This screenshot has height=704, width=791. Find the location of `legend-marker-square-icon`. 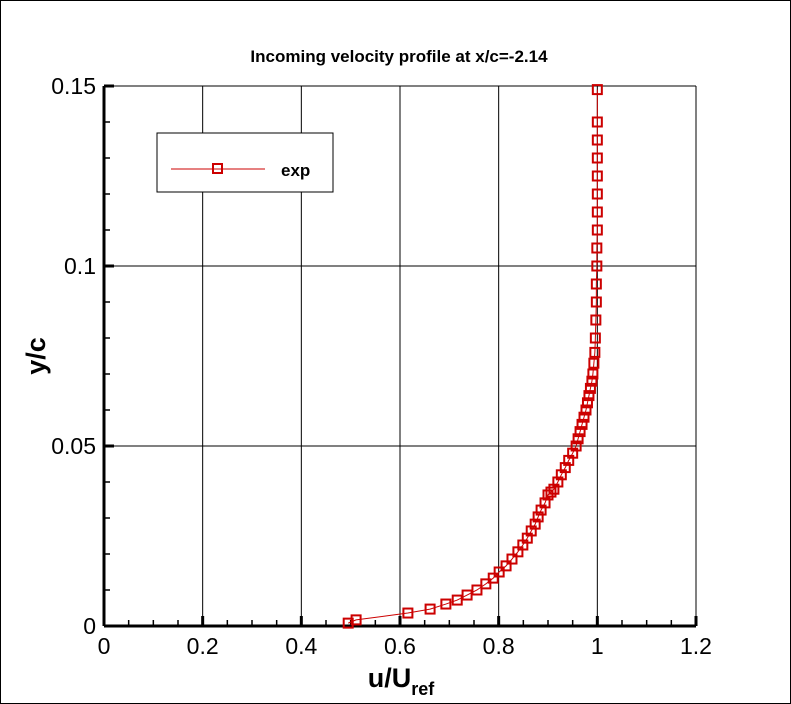

legend-marker-square-icon is located at coordinates (217, 168).